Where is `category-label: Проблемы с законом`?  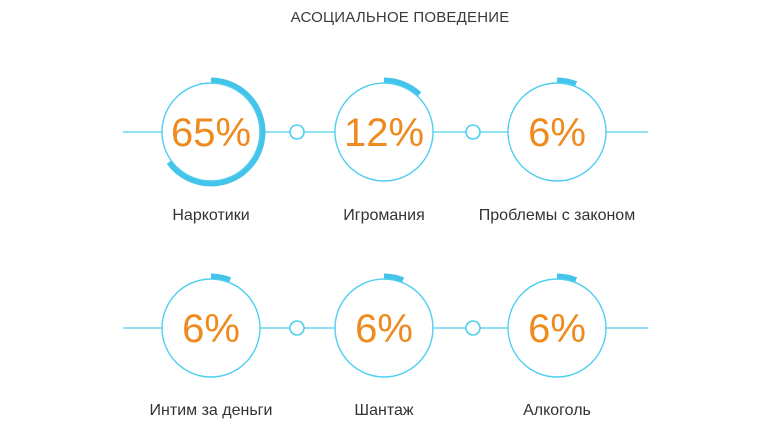
category-label: Проблемы с законом is located at coordinates (557, 215).